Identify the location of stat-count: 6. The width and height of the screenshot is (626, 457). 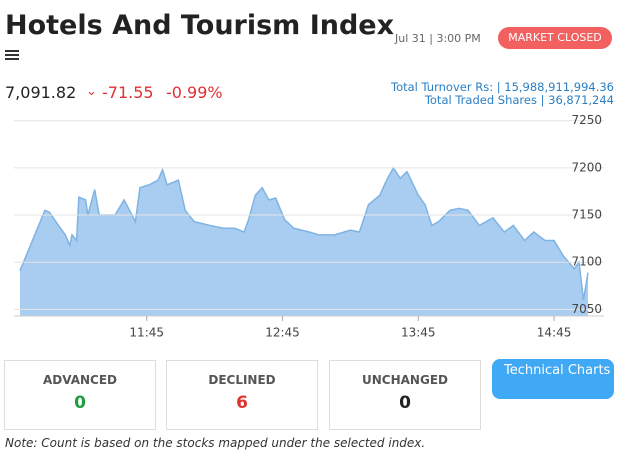
(242, 403).